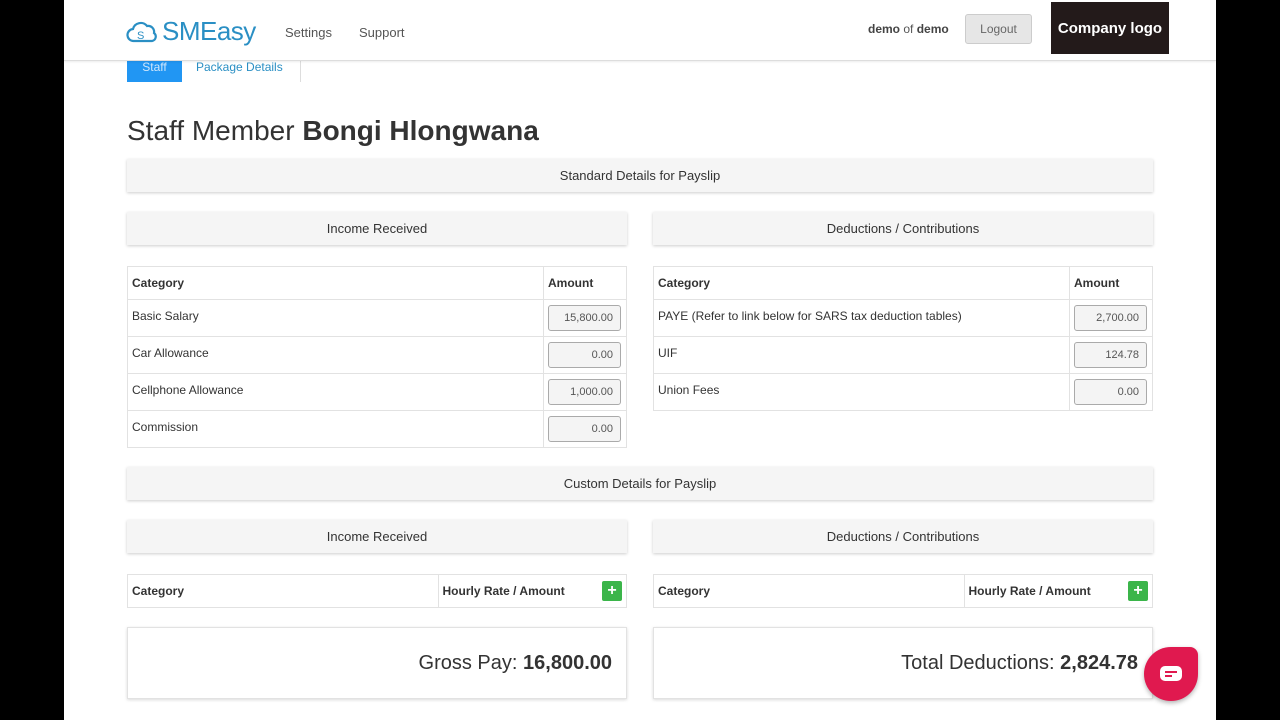 The height and width of the screenshot is (720, 1280). I want to click on table-row: Basic Salary 15,800.00, so click(377, 318).